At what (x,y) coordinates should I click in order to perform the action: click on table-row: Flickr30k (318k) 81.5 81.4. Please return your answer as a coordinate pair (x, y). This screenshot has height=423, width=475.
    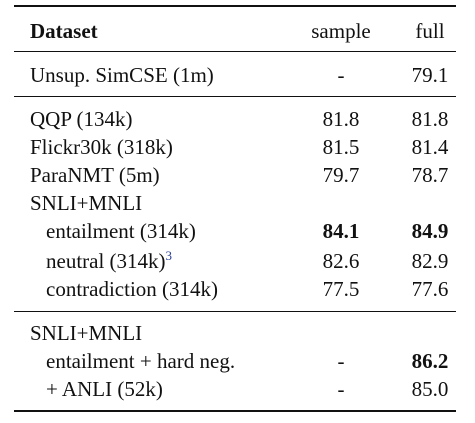
    Looking at the image, I should click on (237, 147).